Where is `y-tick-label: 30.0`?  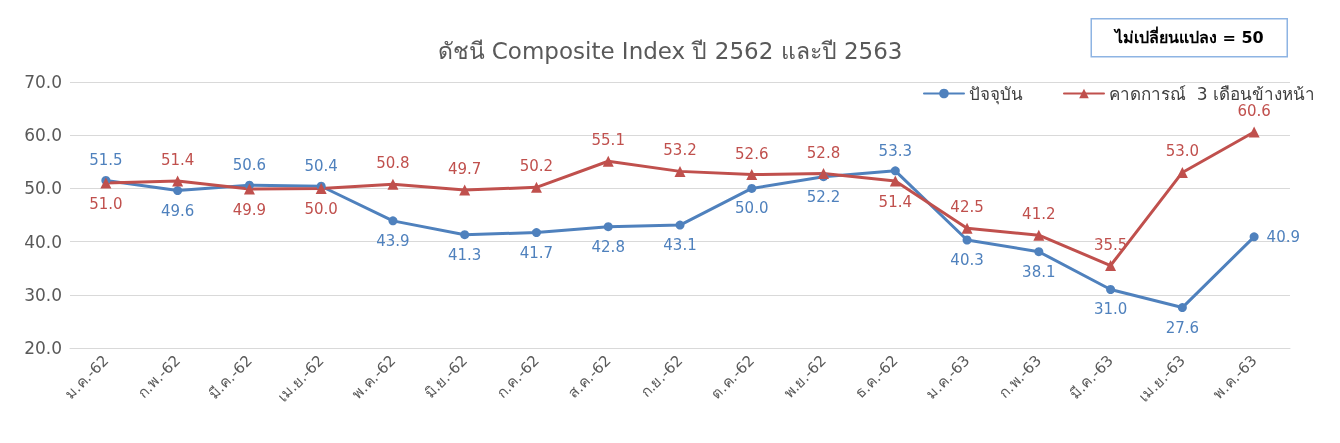 y-tick-label: 30.0 is located at coordinates (43, 294).